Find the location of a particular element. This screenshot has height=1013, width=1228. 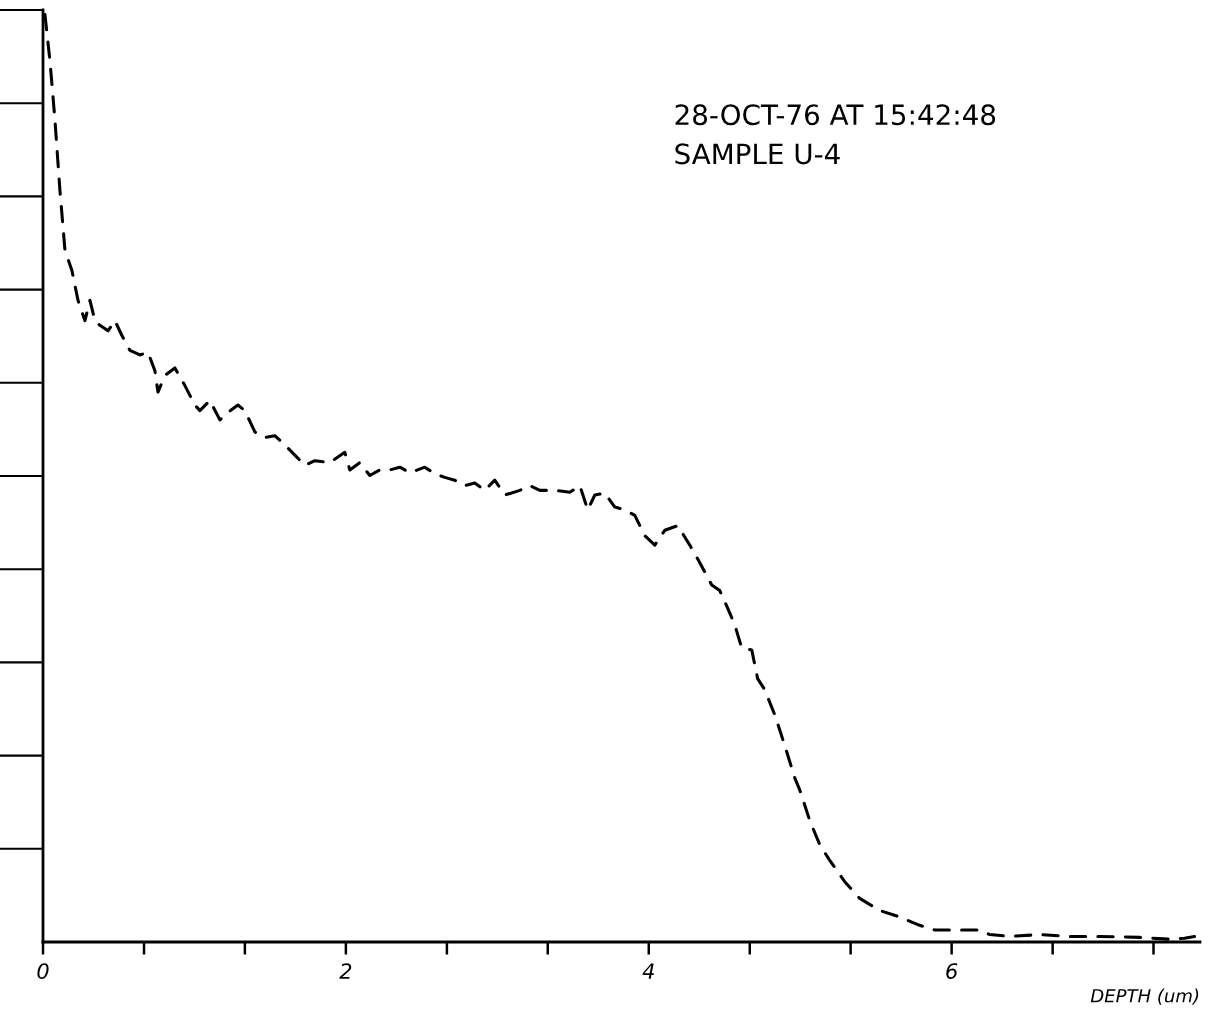

annotation: 28-OCT-76 AT 15:42:48 is located at coordinates (835, 115).